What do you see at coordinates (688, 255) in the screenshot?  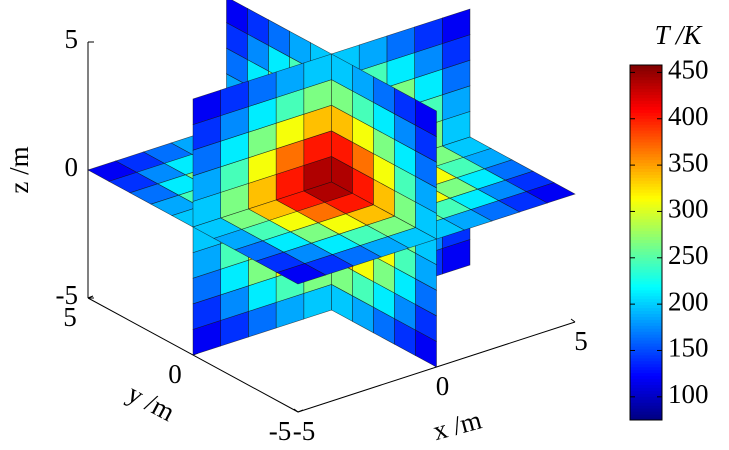 I see `colorbar-tick-label: 250` at bounding box center [688, 255].